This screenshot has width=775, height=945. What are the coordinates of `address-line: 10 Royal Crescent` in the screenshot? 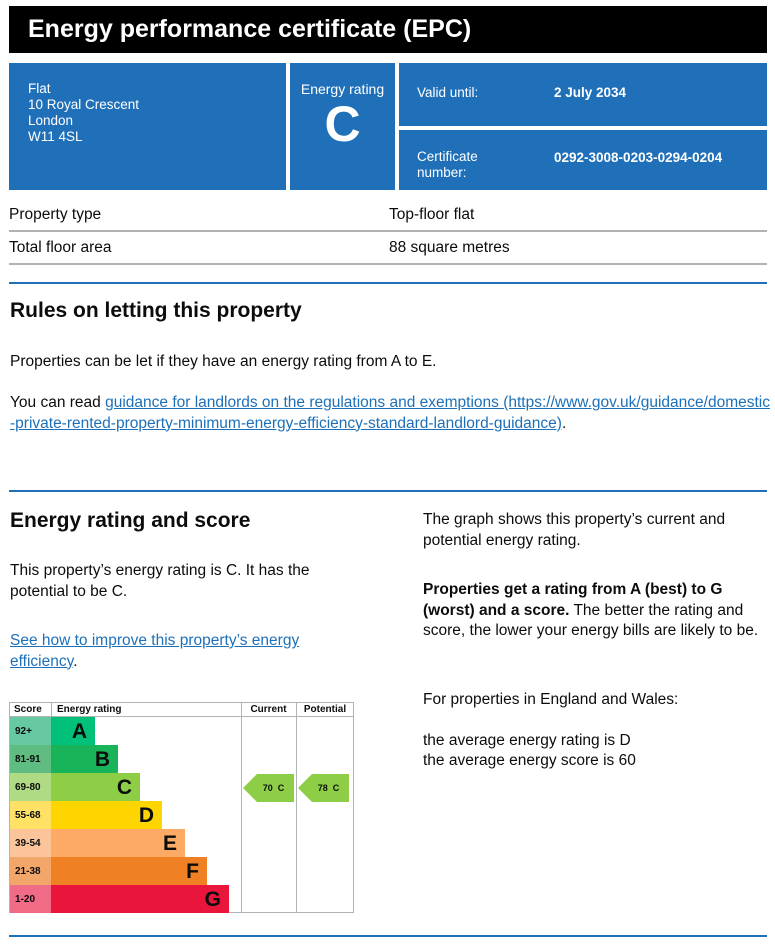 It's located at (84, 104).